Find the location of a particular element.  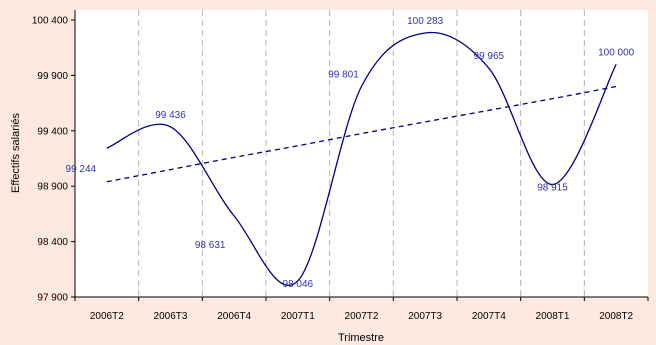

data-label: 98 046 is located at coordinates (298, 284).